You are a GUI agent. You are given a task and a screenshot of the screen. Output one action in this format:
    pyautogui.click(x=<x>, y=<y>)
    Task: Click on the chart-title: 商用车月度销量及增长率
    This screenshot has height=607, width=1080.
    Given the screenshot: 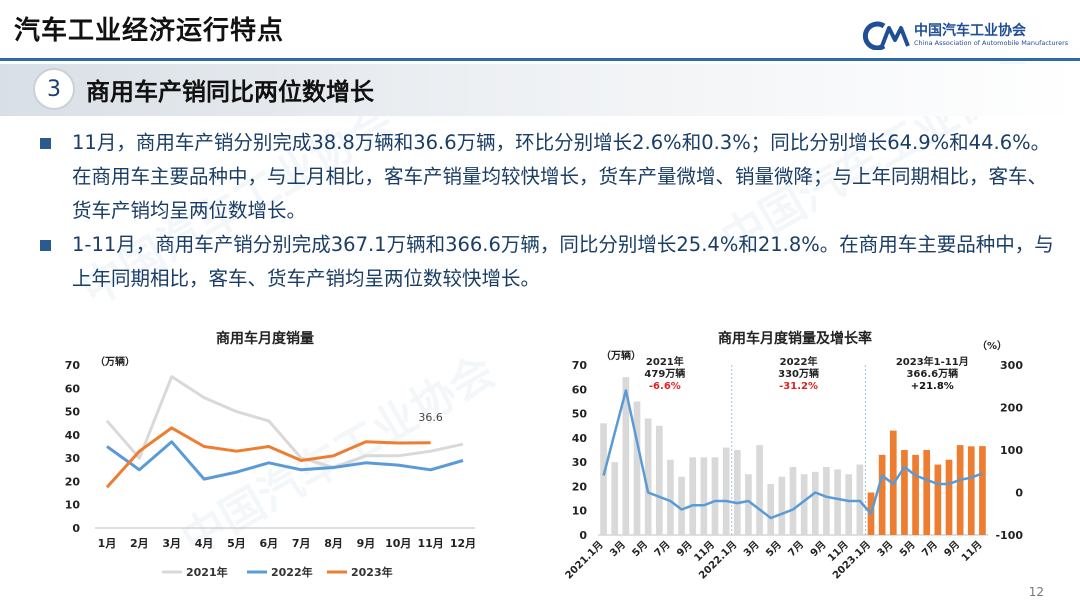 What is the action you would take?
    pyautogui.click(x=795, y=338)
    